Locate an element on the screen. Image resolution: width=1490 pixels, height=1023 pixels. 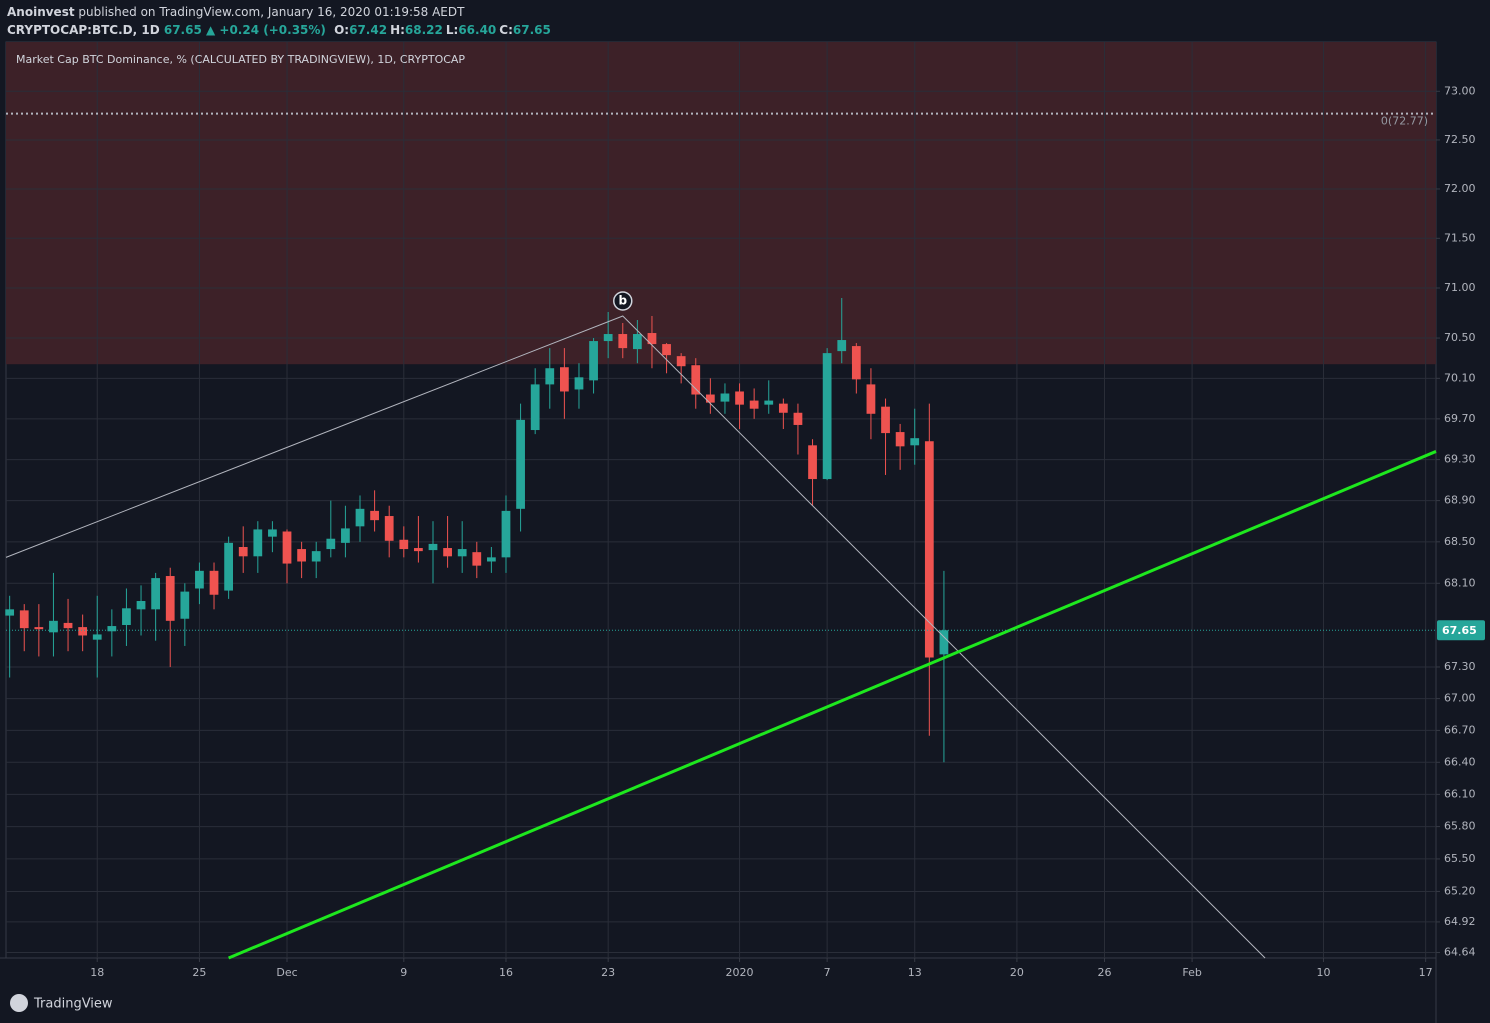
y-tick-label: 65.50 is located at coordinates (1460, 858).